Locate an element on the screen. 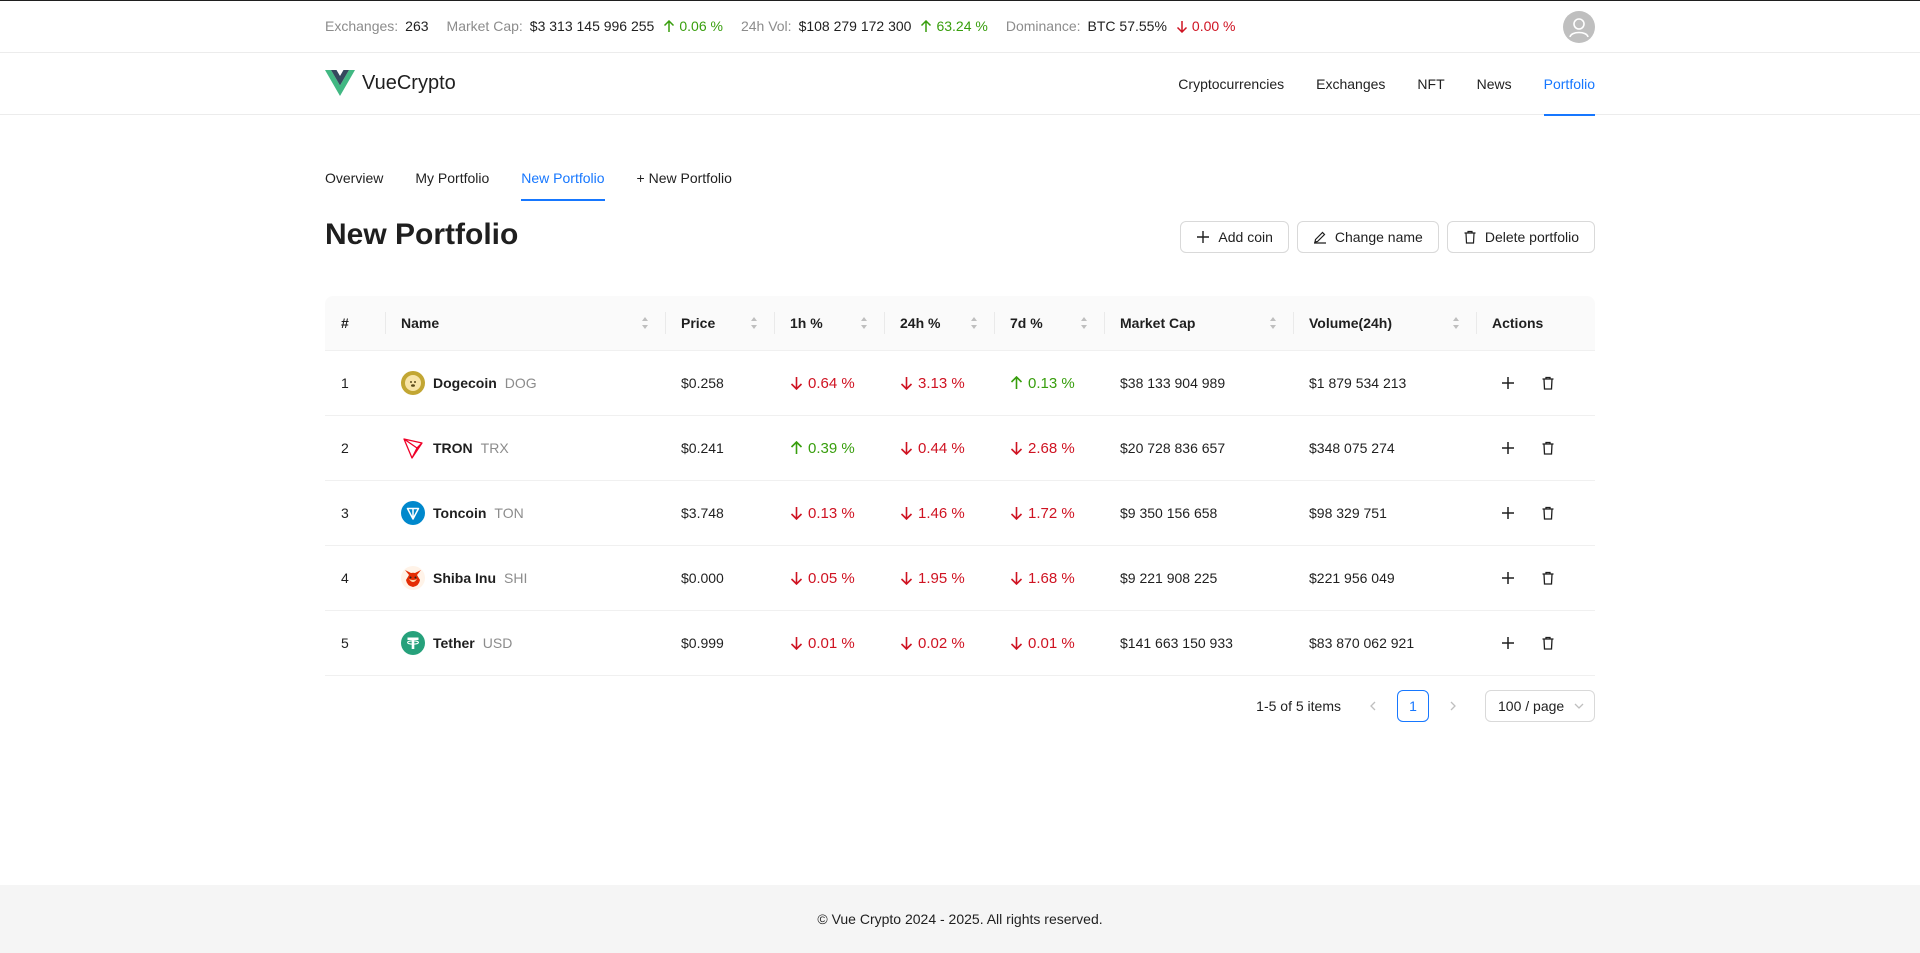  cell-volume: $1 879 534 213 is located at coordinates (1358, 383).